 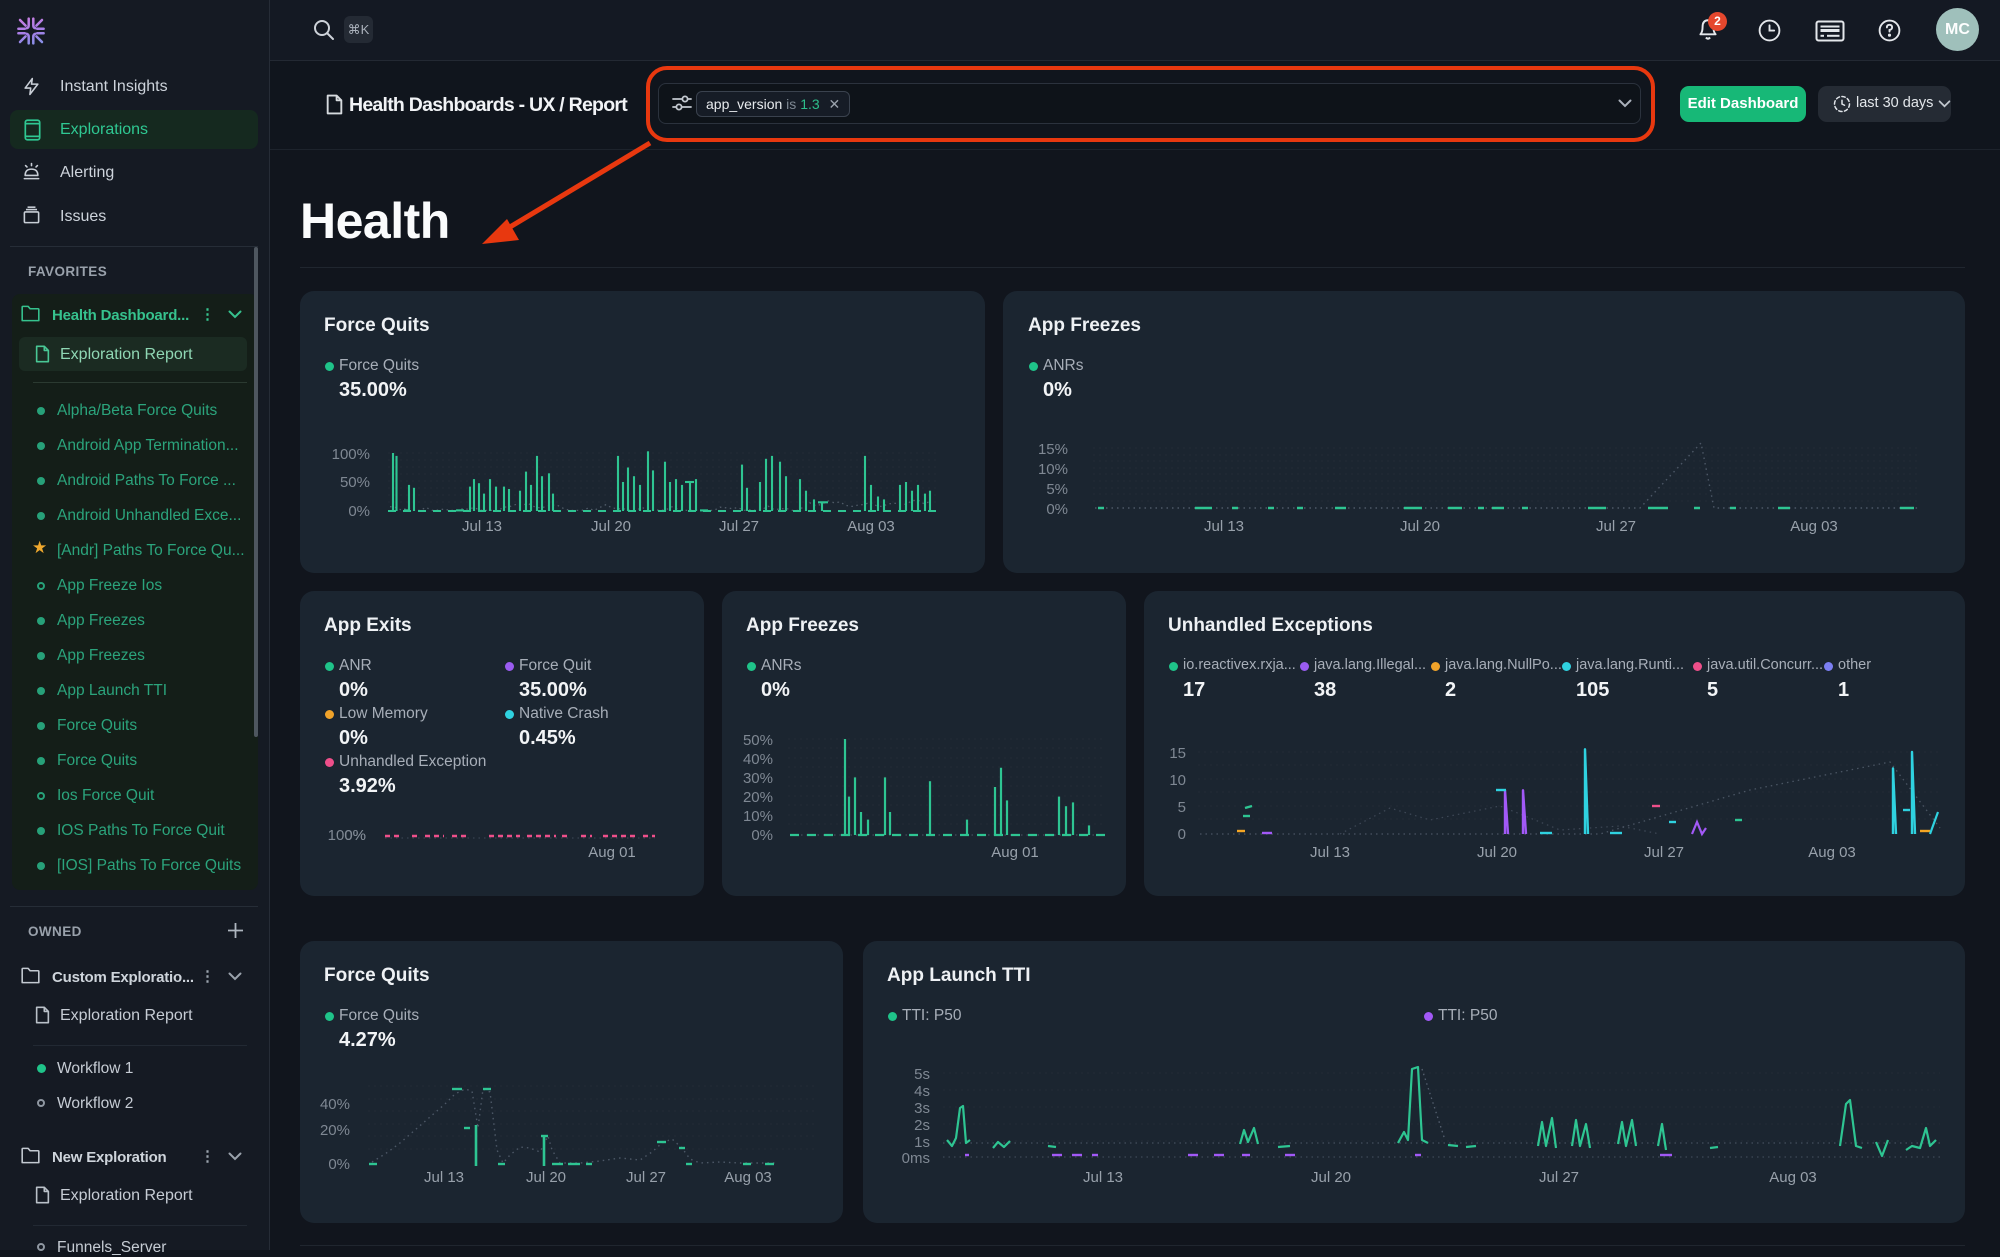 What do you see at coordinates (922, 1091) in the screenshot?
I see `svg-text: 4s` at bounding box center [922, 1091].